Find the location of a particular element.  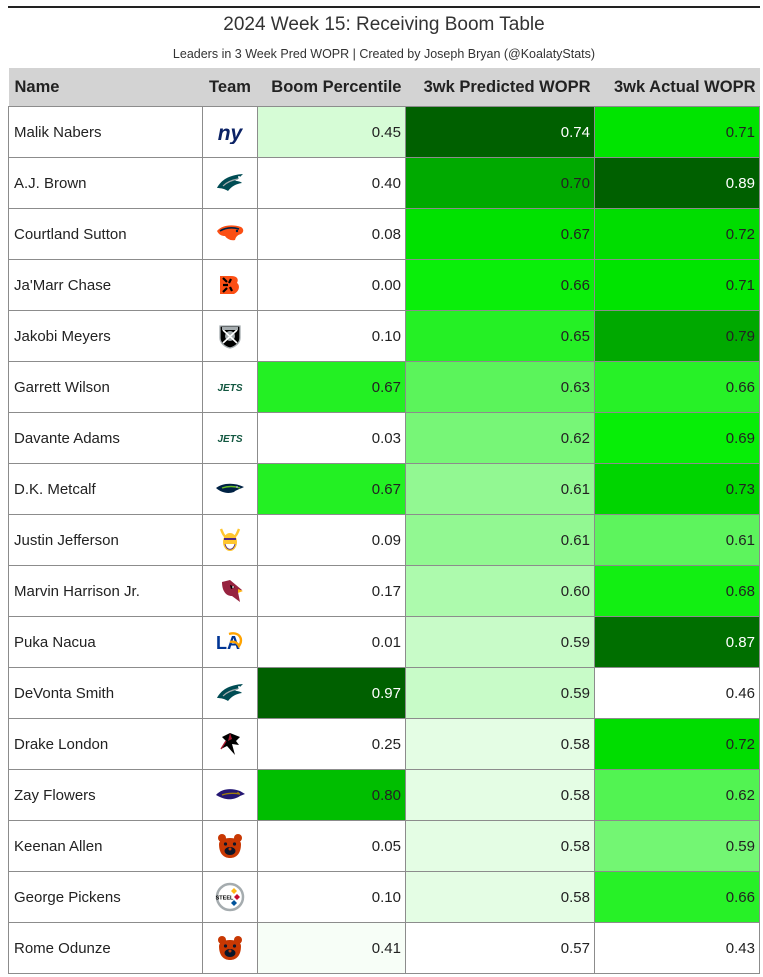

table-row: A.J. Brown 0.40 0.70 0.89 is located at coordinates (384, 183).